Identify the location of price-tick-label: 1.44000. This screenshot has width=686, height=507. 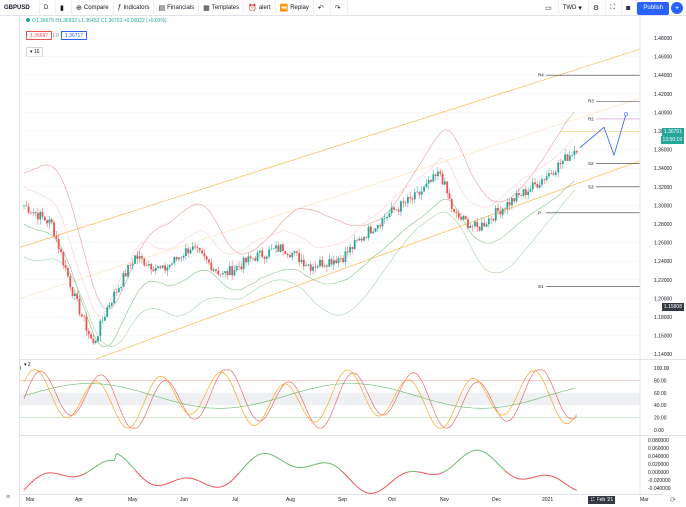
(663, 76).